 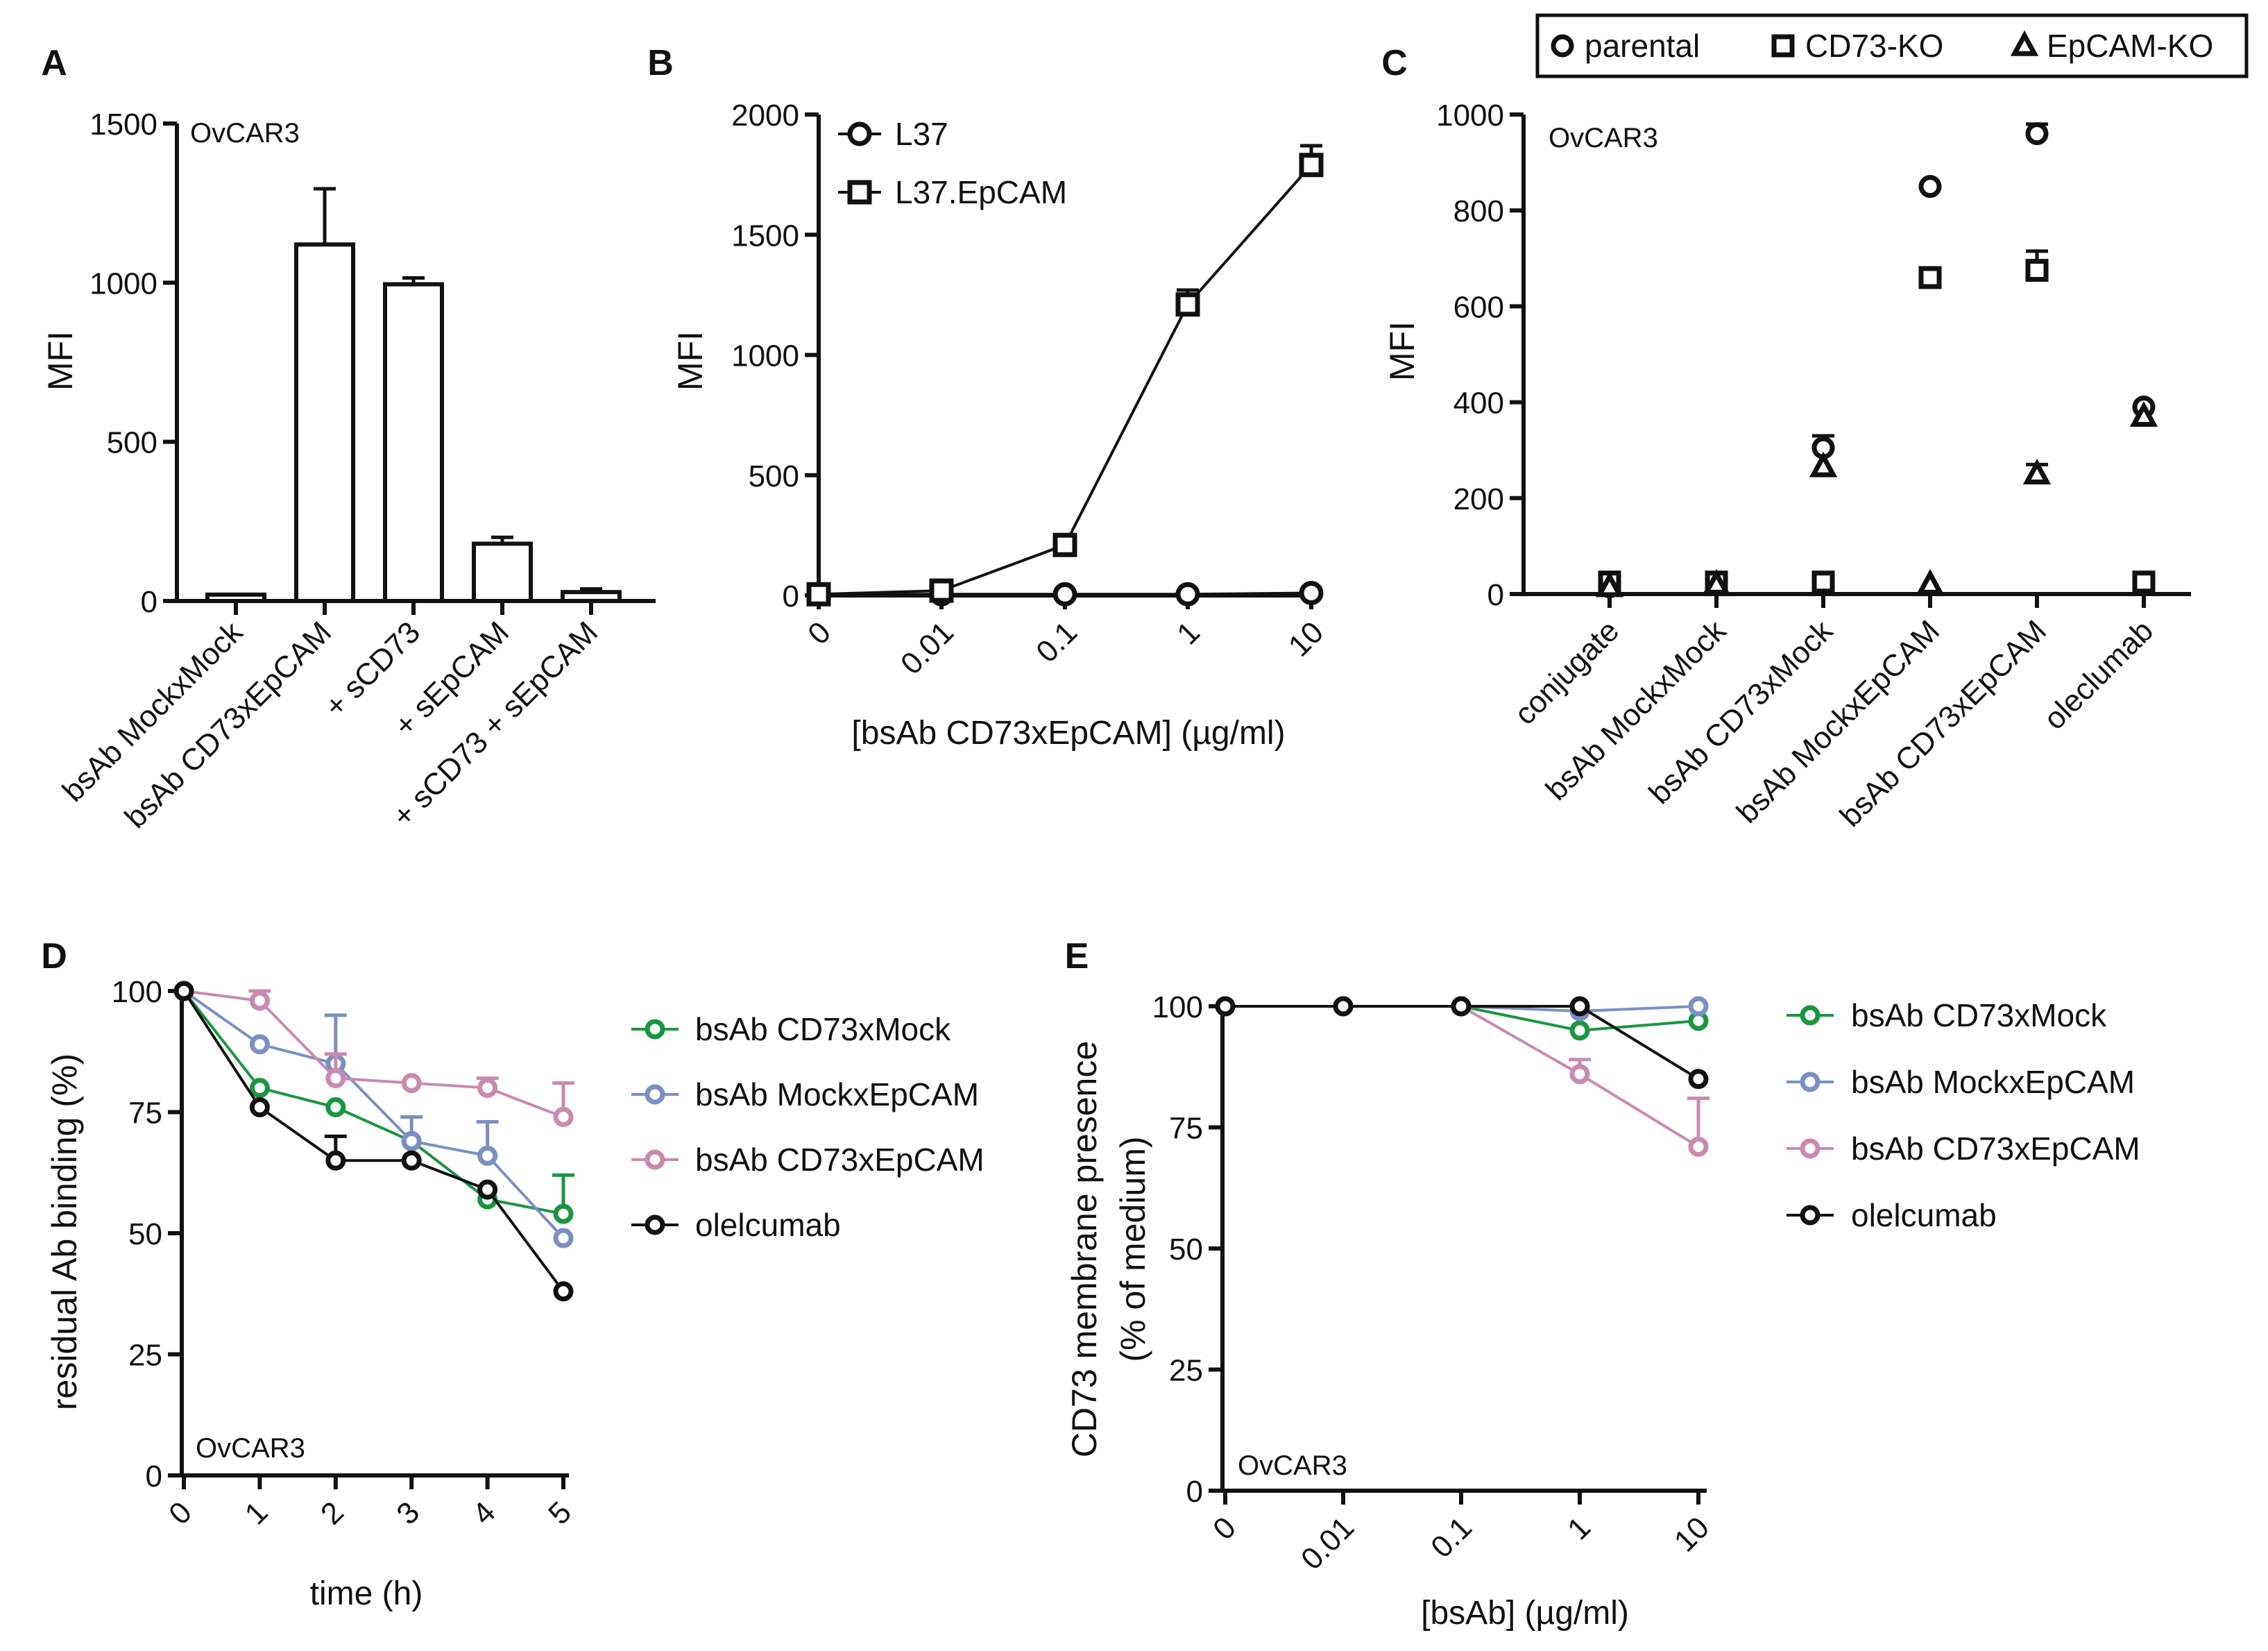 I want to click on panel-d-xtick-label: 1, so click(x=257, y=1513).